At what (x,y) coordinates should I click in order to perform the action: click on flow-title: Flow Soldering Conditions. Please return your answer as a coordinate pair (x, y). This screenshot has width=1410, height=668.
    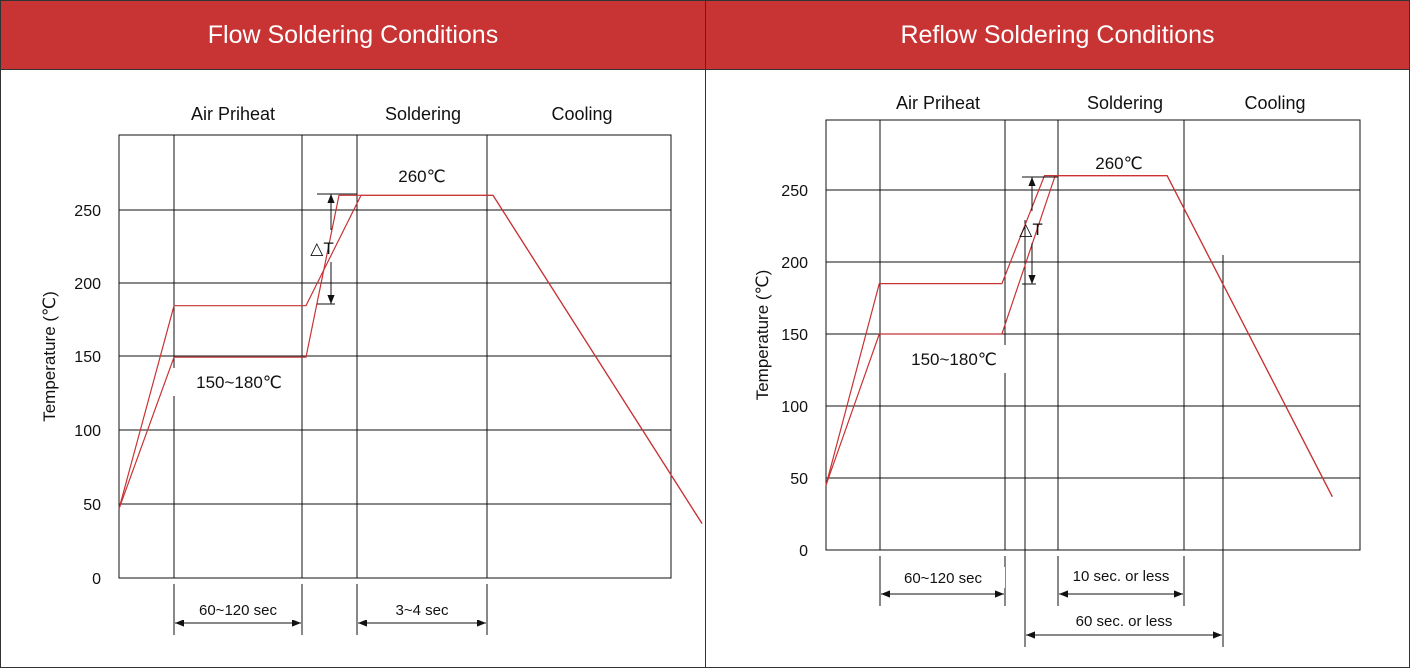
    Looking at the image, I should click on (353, 35).